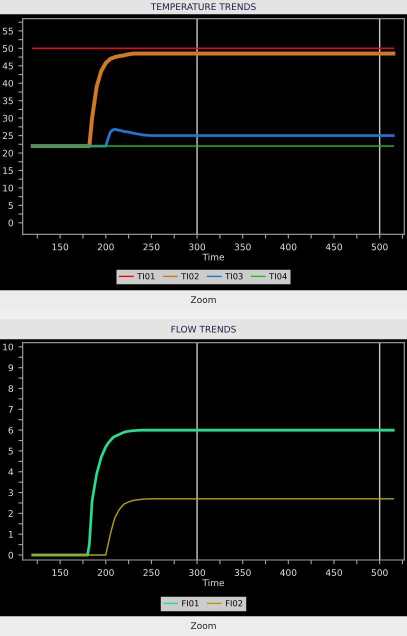 Image resolution: width=407 pixels, height=636 pixels. Describe the element at coordinates (8, 83) in the screenshot. I see `y-tick-label: 40` at that location.